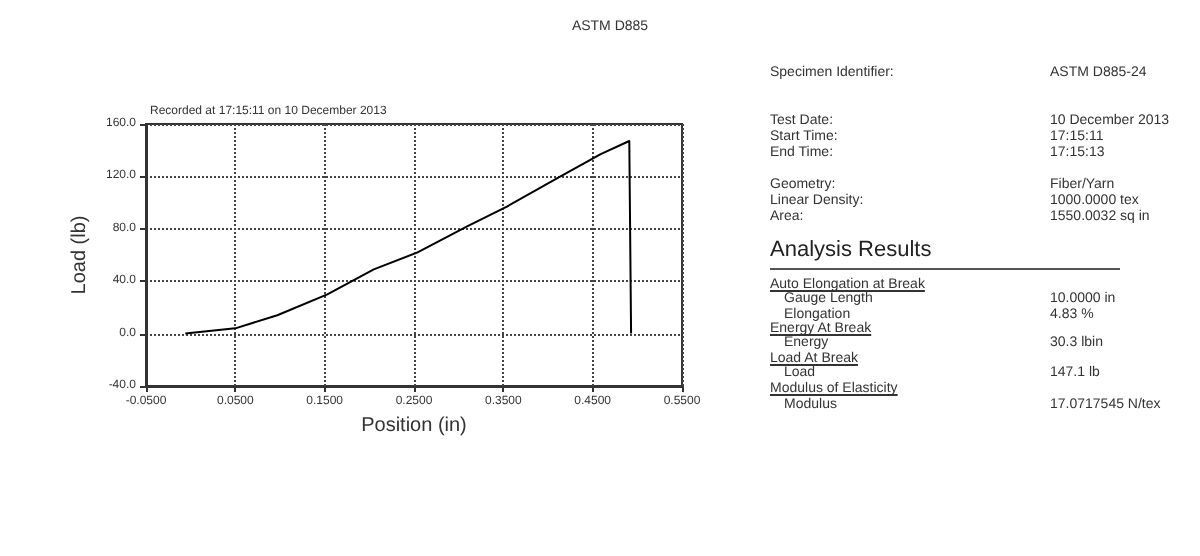  Describe the element at coordinates (80, 255) in the screenshot. I see `y-axis-title: Load (lb)` at that location.